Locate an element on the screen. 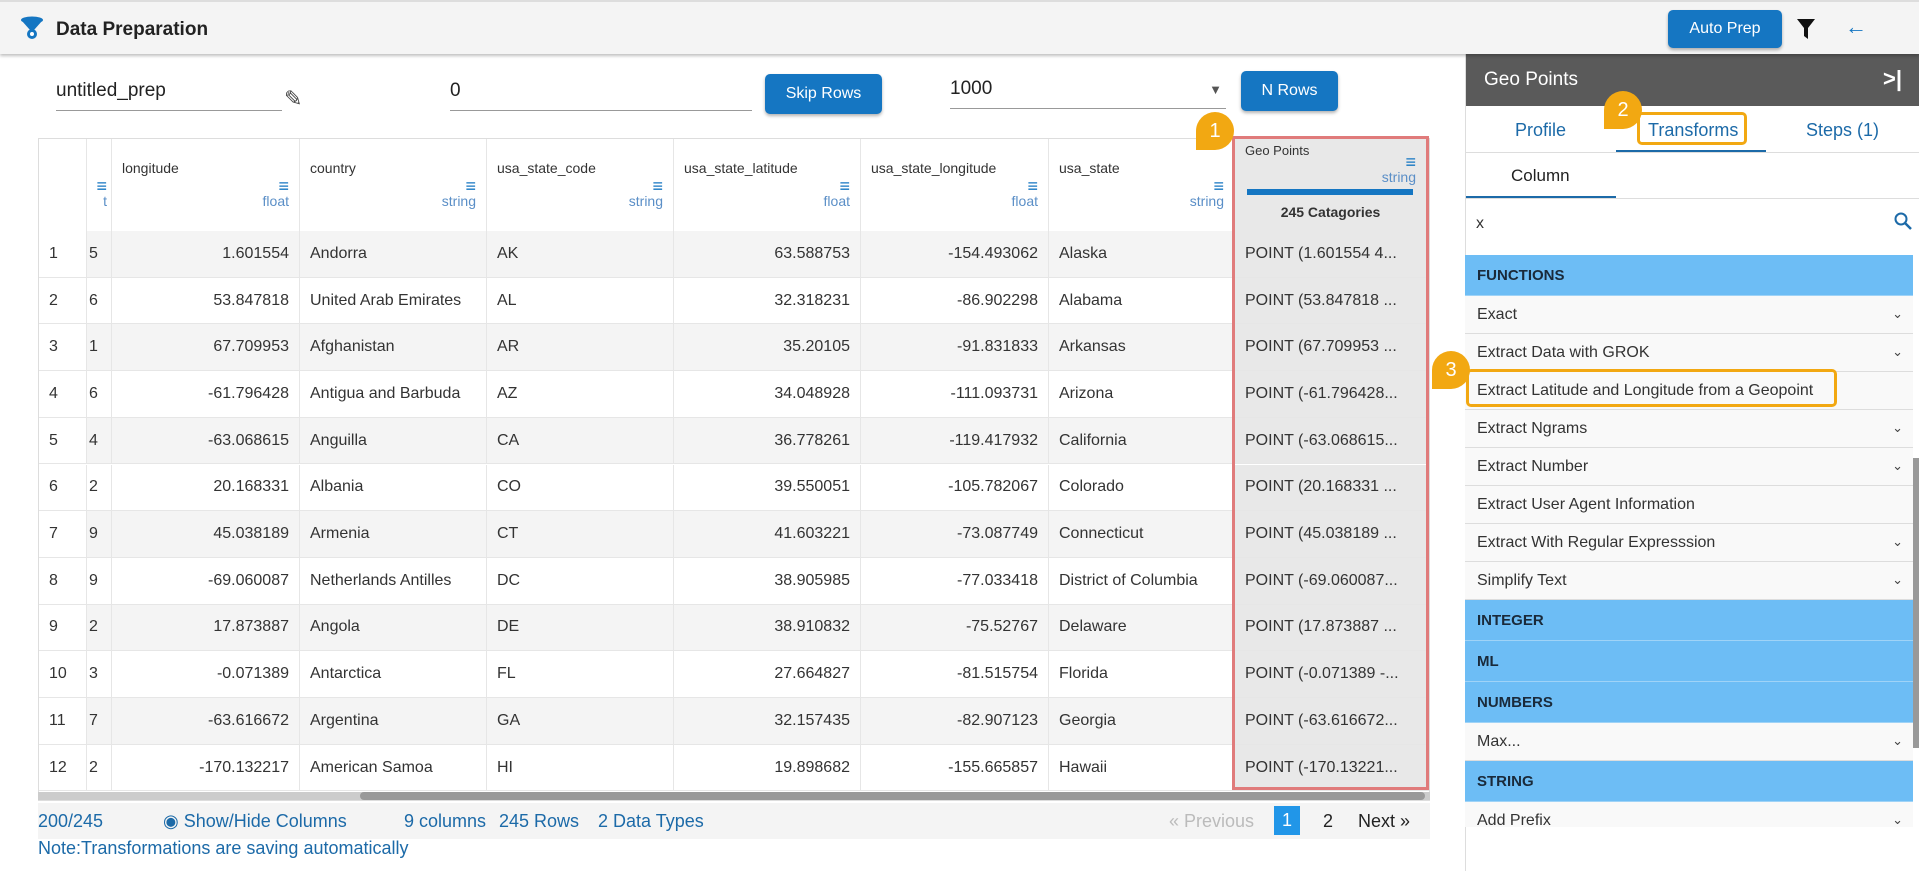 This screenshot has width=1919, height=871. table-cell: -0.071389 is located at coordinates (206, 674).